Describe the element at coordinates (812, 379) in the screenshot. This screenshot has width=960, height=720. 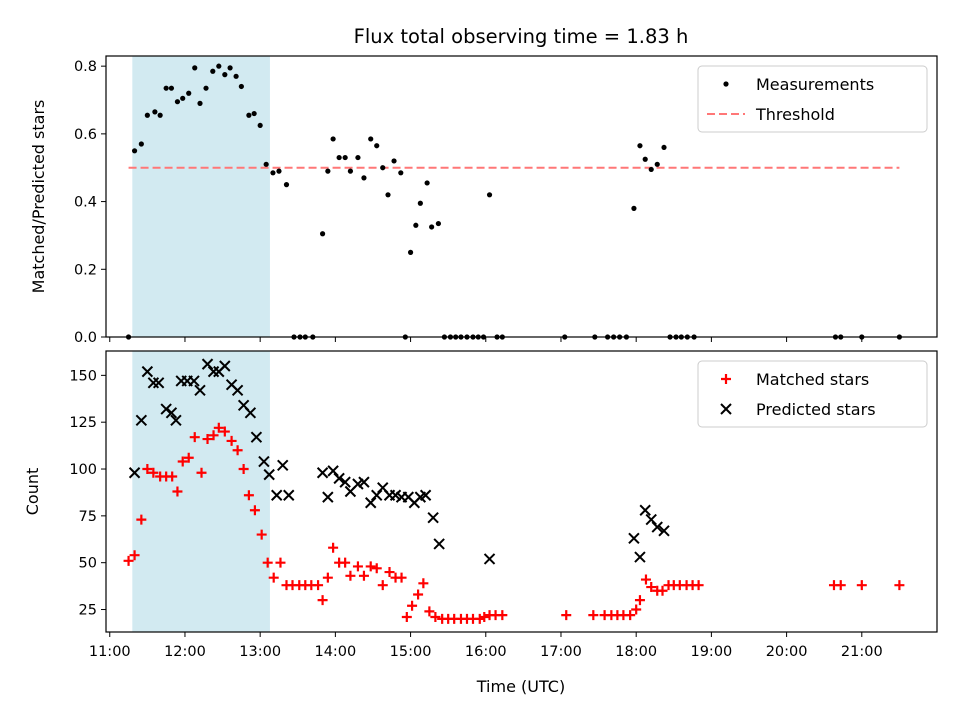
I see `legend-label: Matched stars` at that location.